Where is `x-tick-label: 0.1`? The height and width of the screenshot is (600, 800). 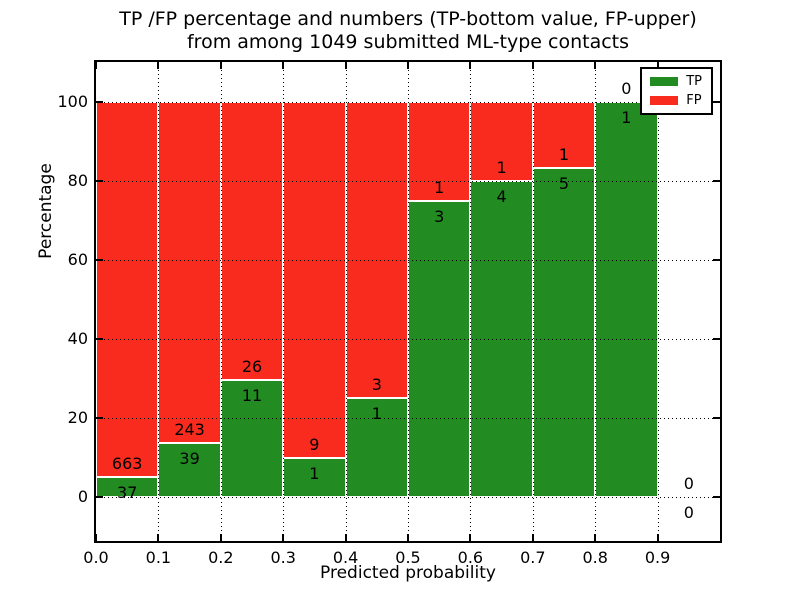 x-tick-label: 0.1 is located at coordinates (158, 557).